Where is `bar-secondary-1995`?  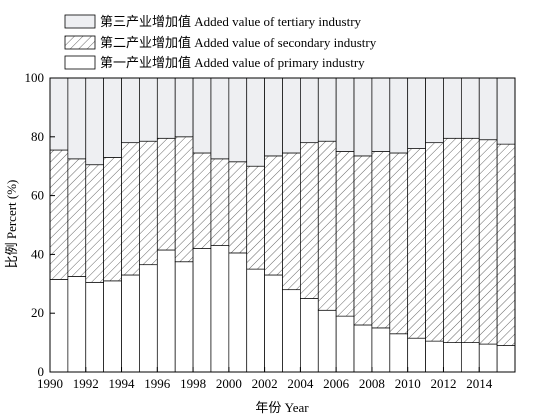 bar-secondary-1995 is located at coordinates (148, 203).